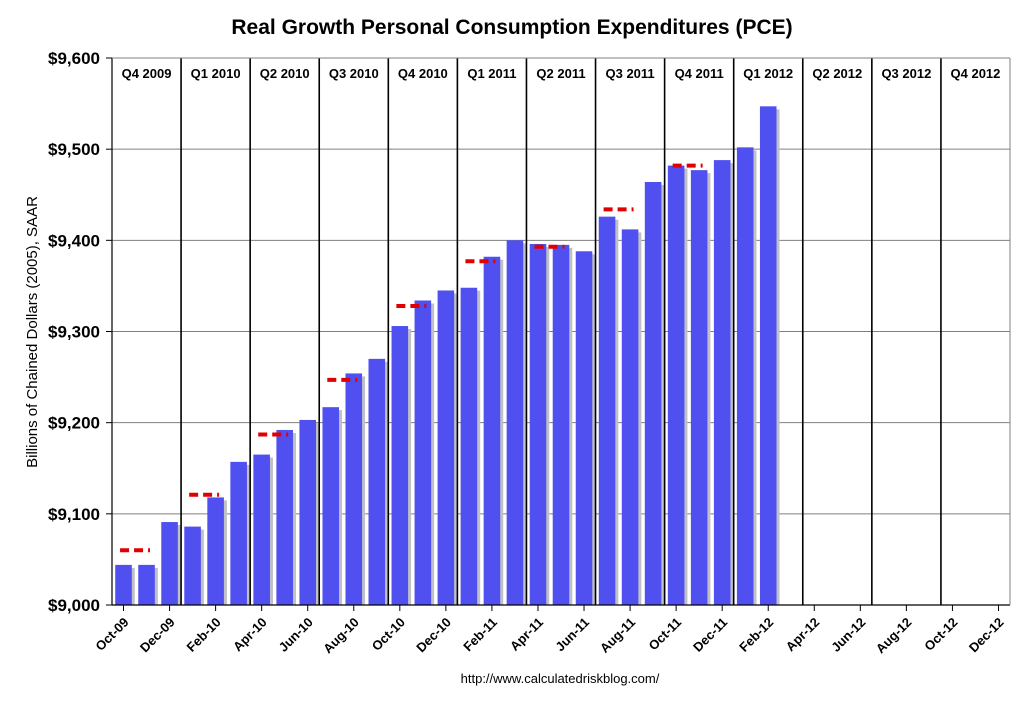 The height and width of the screenshot is (704, 1025). I want to click on y-axis-label: Billions of Chained Dollars (2005), SAAR, so click(32, 332).